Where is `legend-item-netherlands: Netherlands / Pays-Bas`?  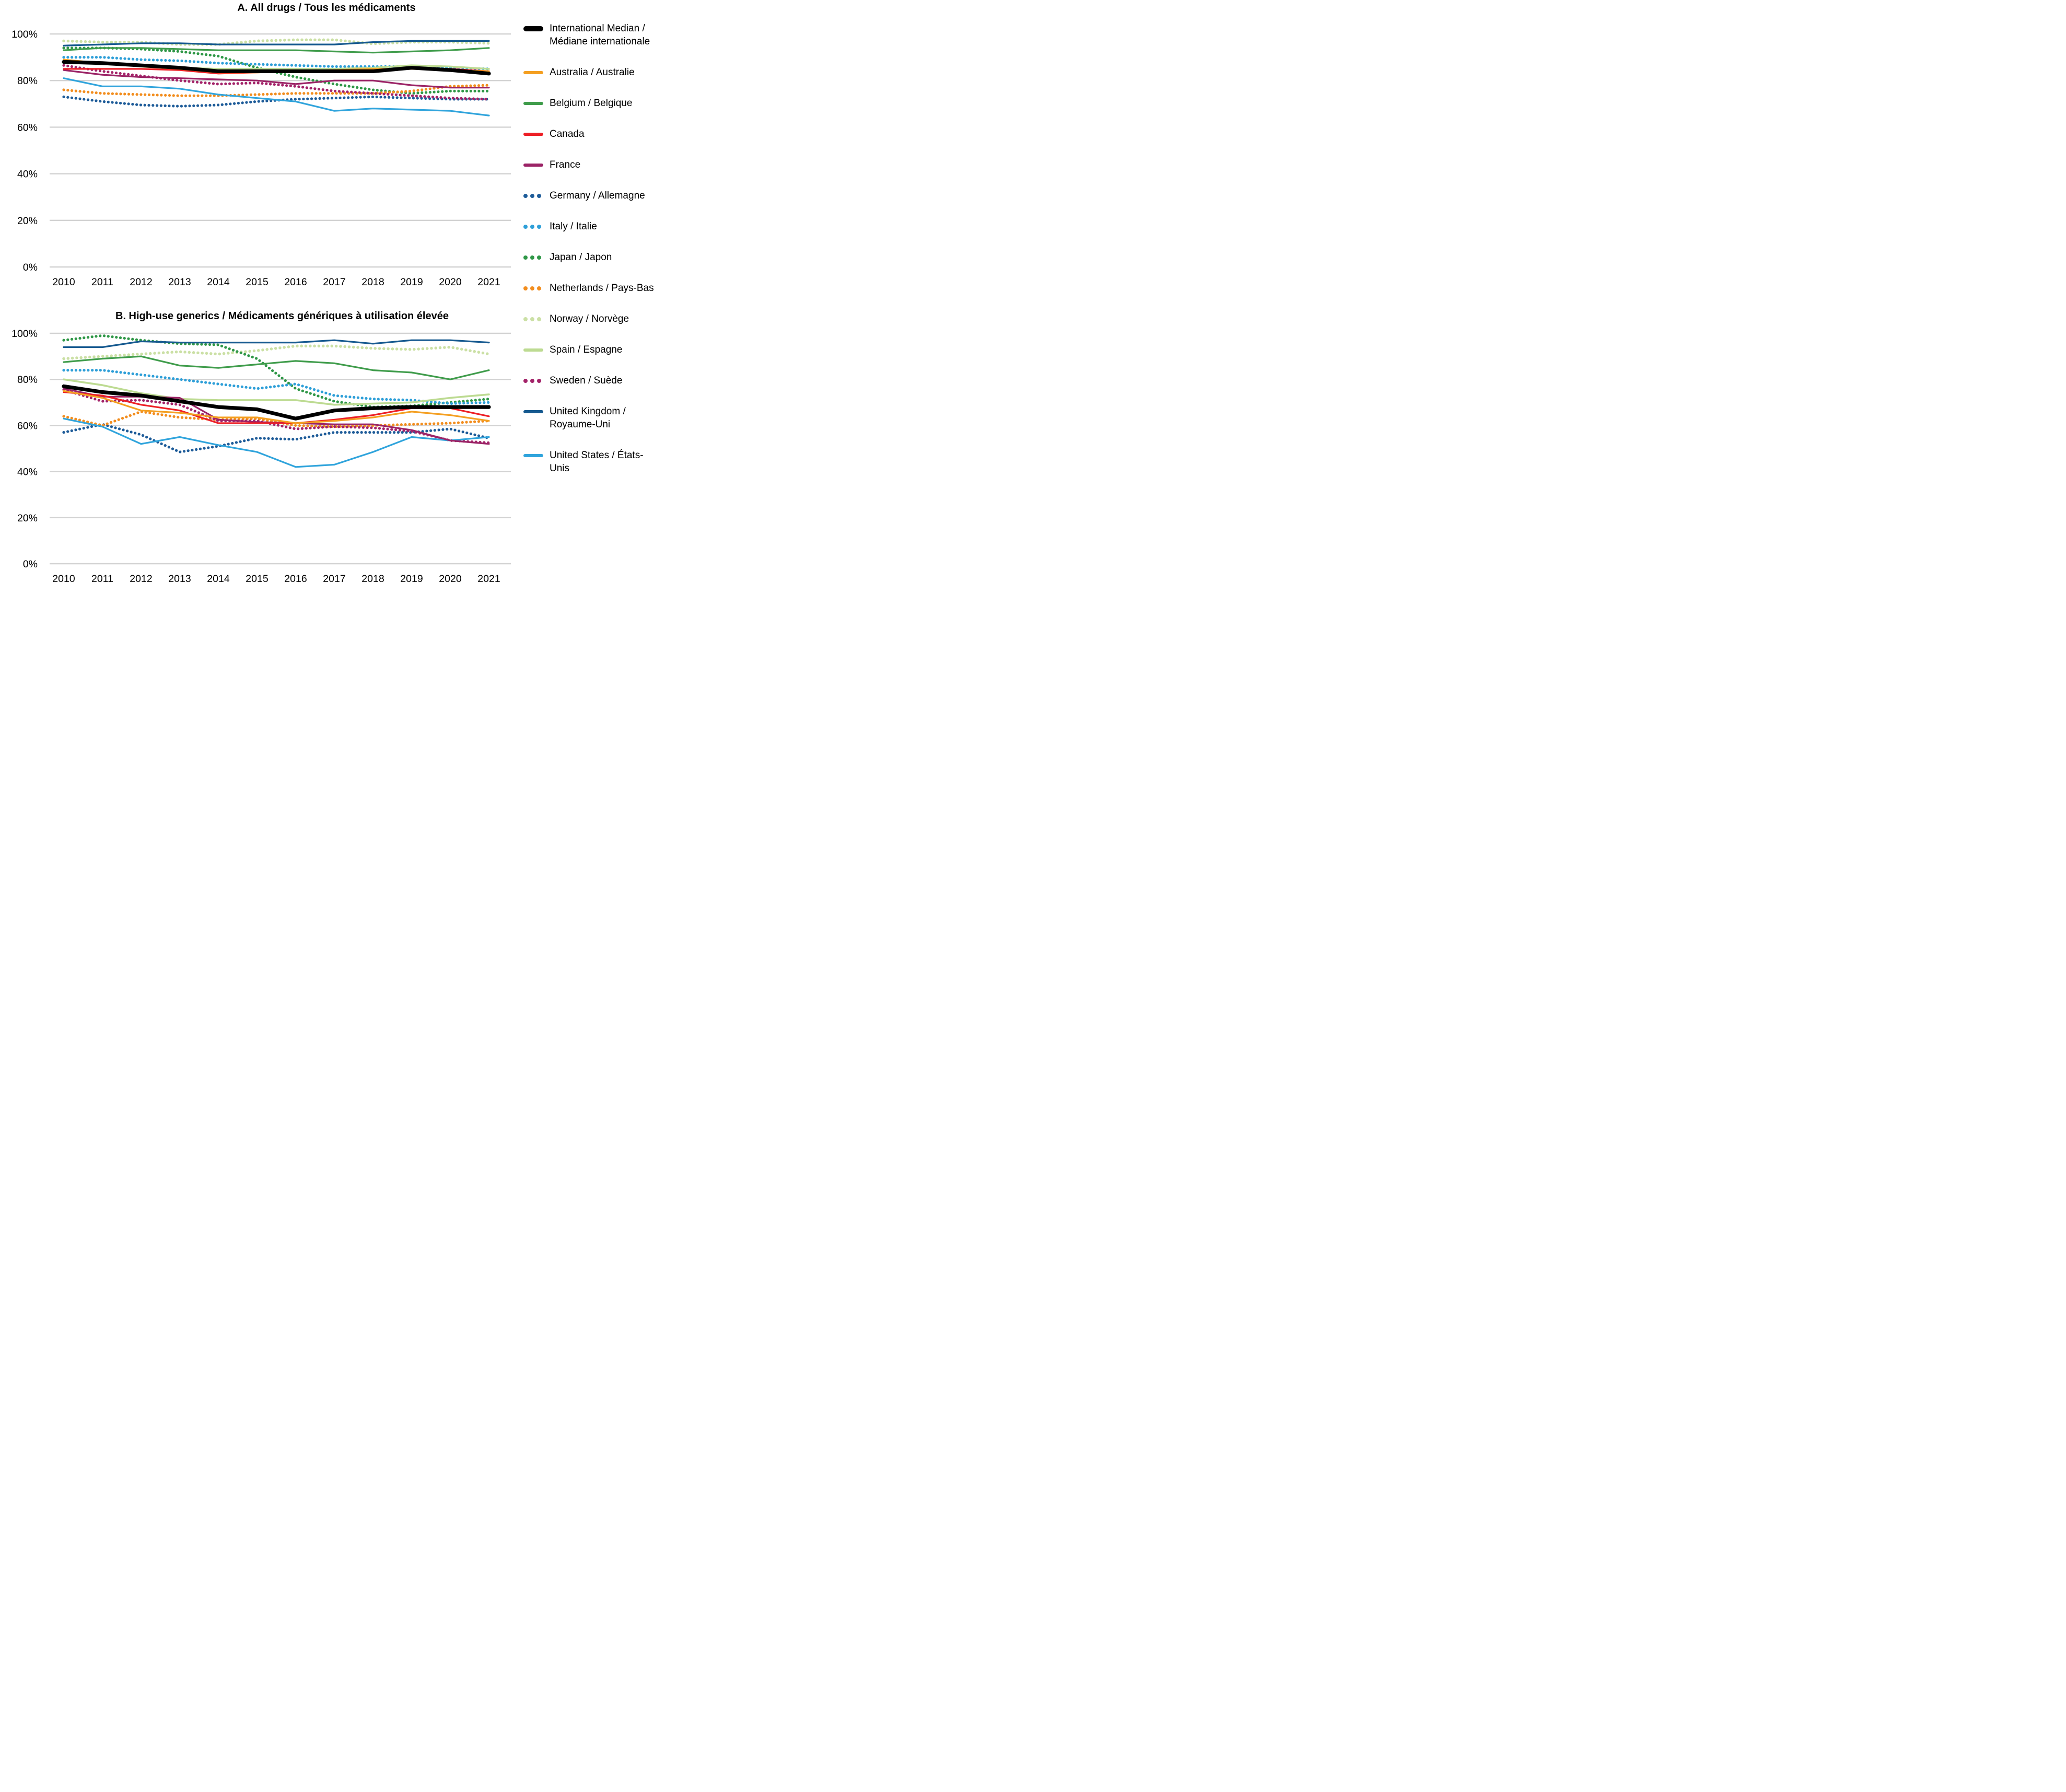
legend-item-netherlands: Netherlands / Pays-Bas is located at coordinates (589, 288).